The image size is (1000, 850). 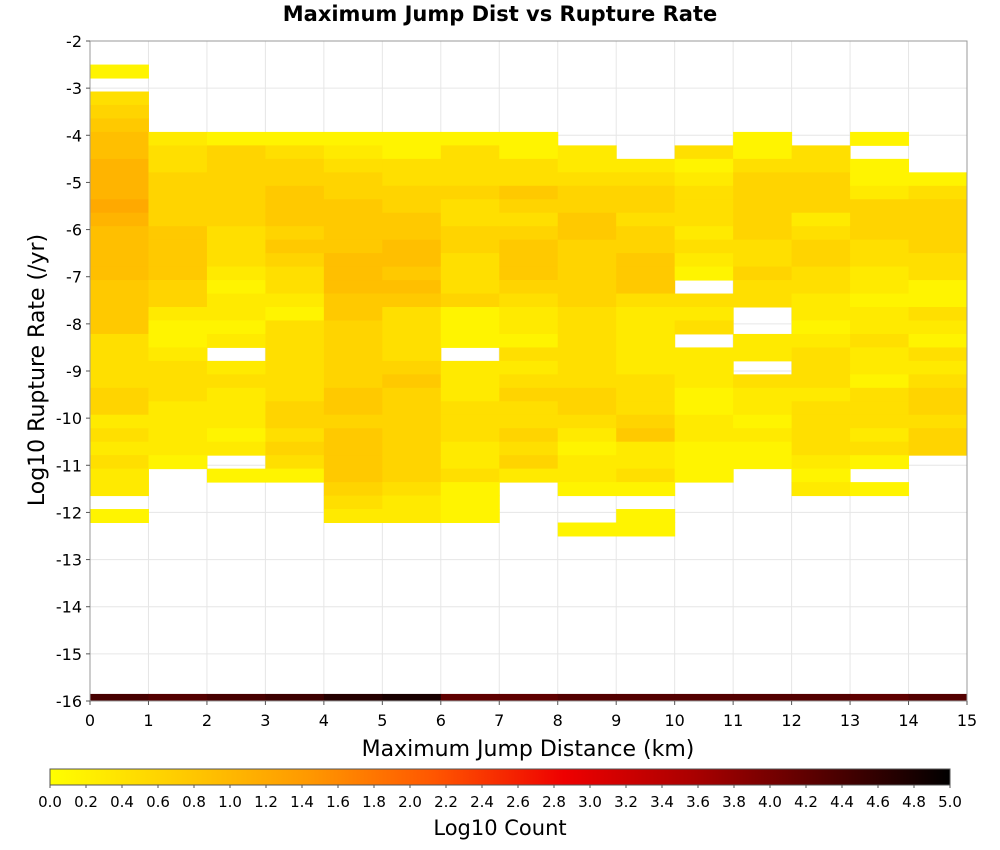 I want to click on y-axis-ticks: -2 -3 -4 -5 -6 -7 -8 -9 -10 -11 -12 -13 -14 -15 -16, so click(x=73, y=371).